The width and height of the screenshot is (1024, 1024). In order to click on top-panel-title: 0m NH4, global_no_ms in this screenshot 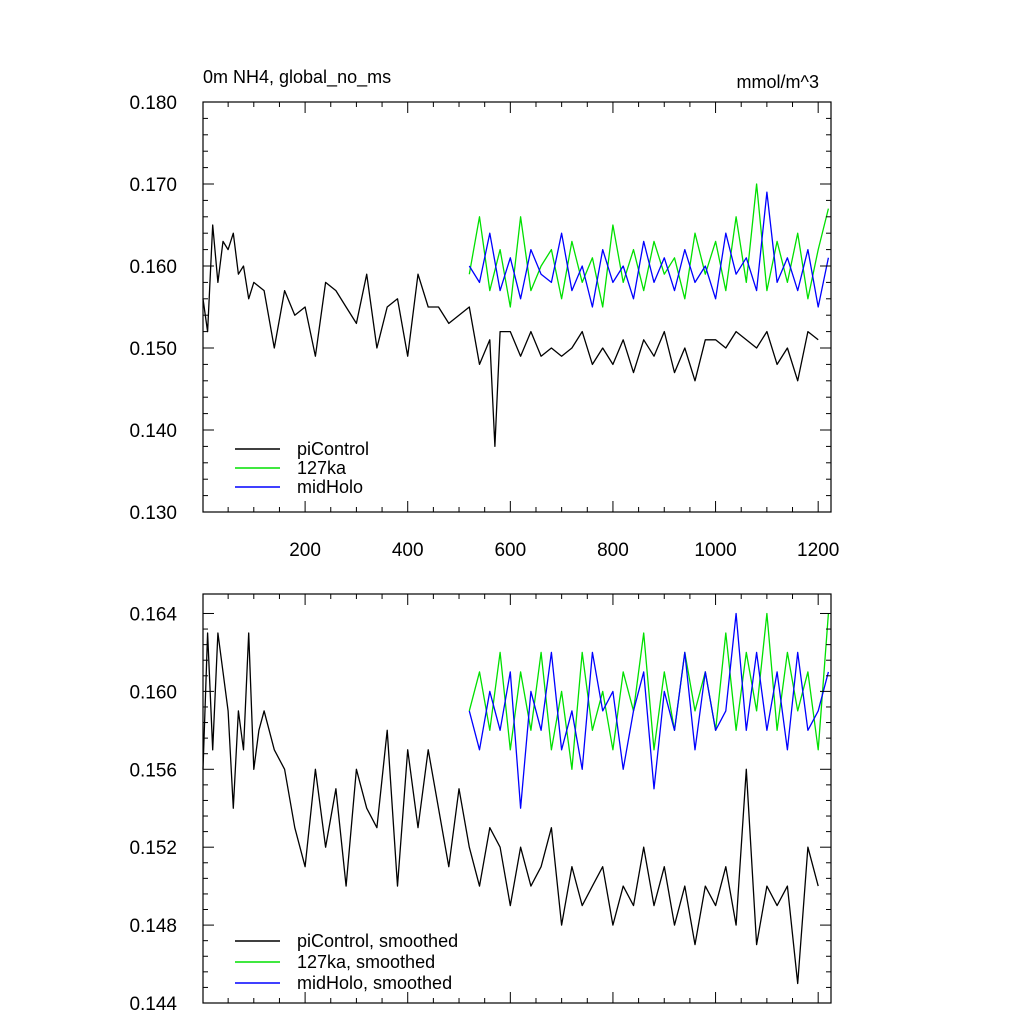, I will do `click(297, 77)`.